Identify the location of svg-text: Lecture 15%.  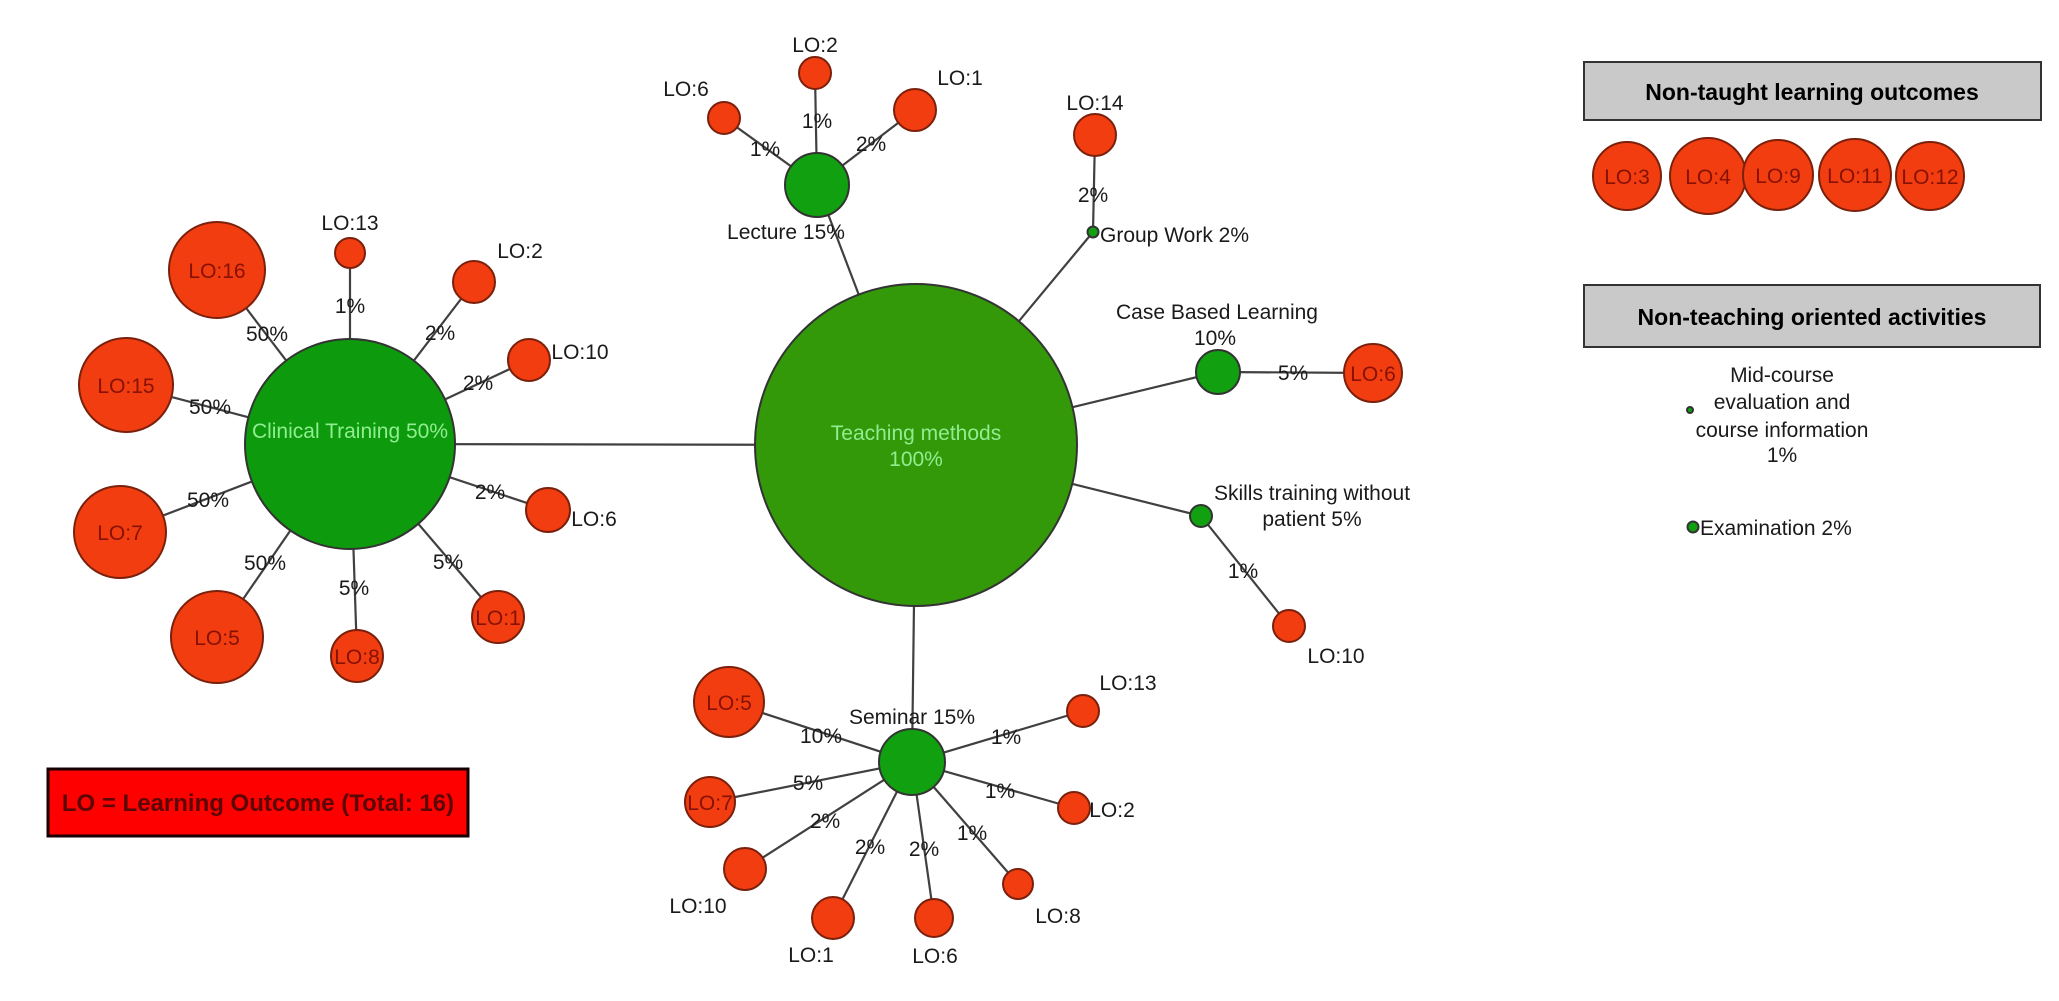
(786, 232).